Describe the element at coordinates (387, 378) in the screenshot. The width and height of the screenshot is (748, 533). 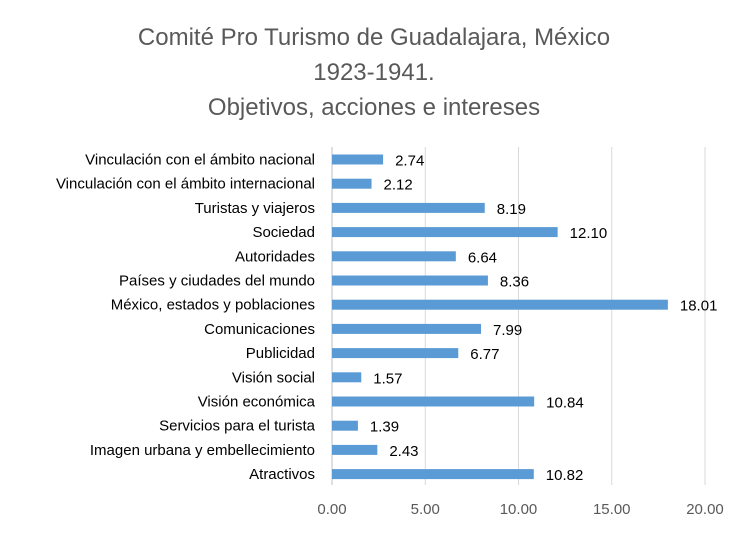
I see `data-label: 1.57` at that location.